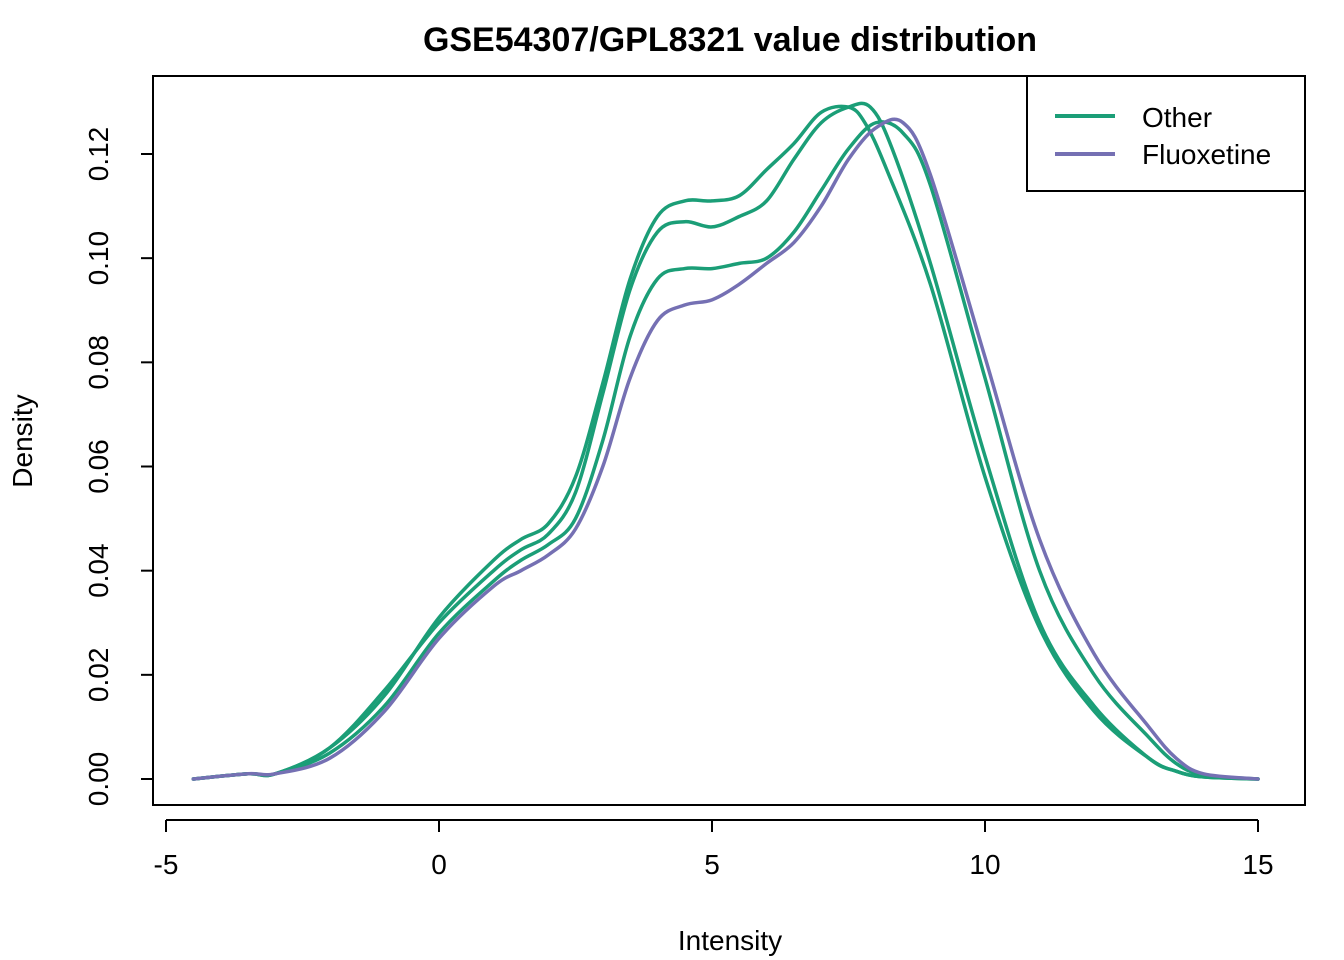  I want to click on y-tick-label: 0.10, so click(98, 258).